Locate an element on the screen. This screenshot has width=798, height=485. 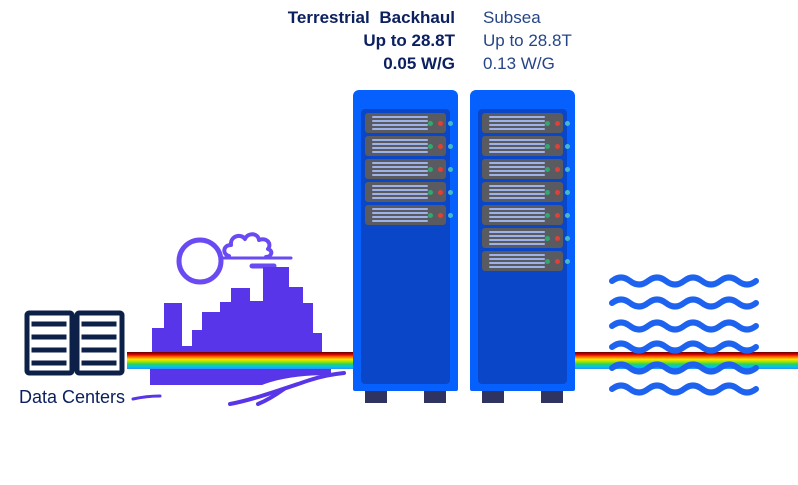
subsea-power: 0.13 W/G is located at coordinates (519, 63).